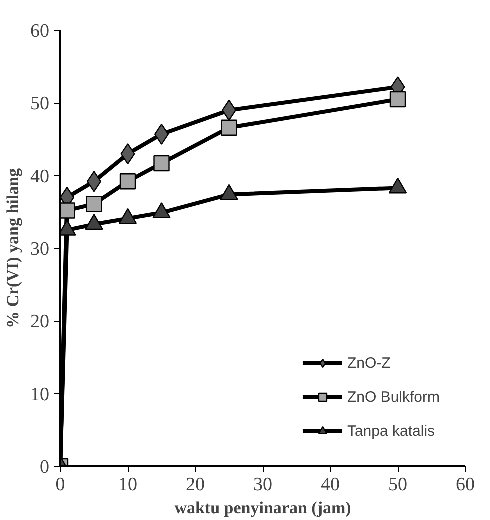  I want to click on y-tick-label: 50, so click(40, 104).